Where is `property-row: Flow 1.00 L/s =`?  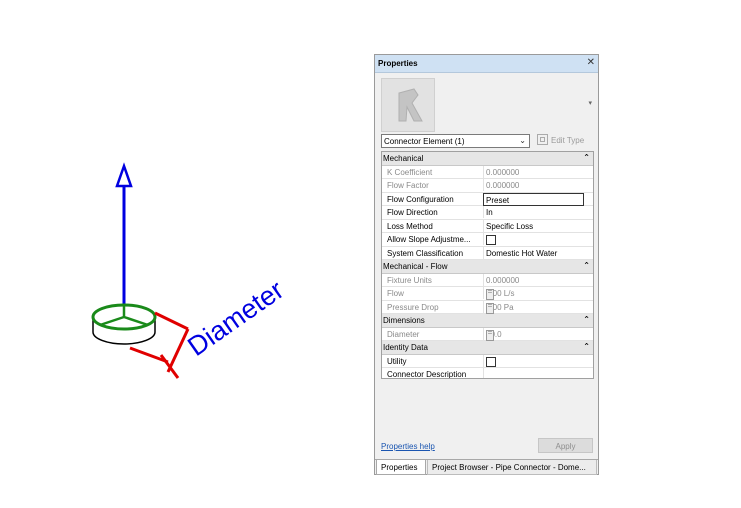
property-row: Flow 1.00 L/s = is located at coordinates (487, 294).